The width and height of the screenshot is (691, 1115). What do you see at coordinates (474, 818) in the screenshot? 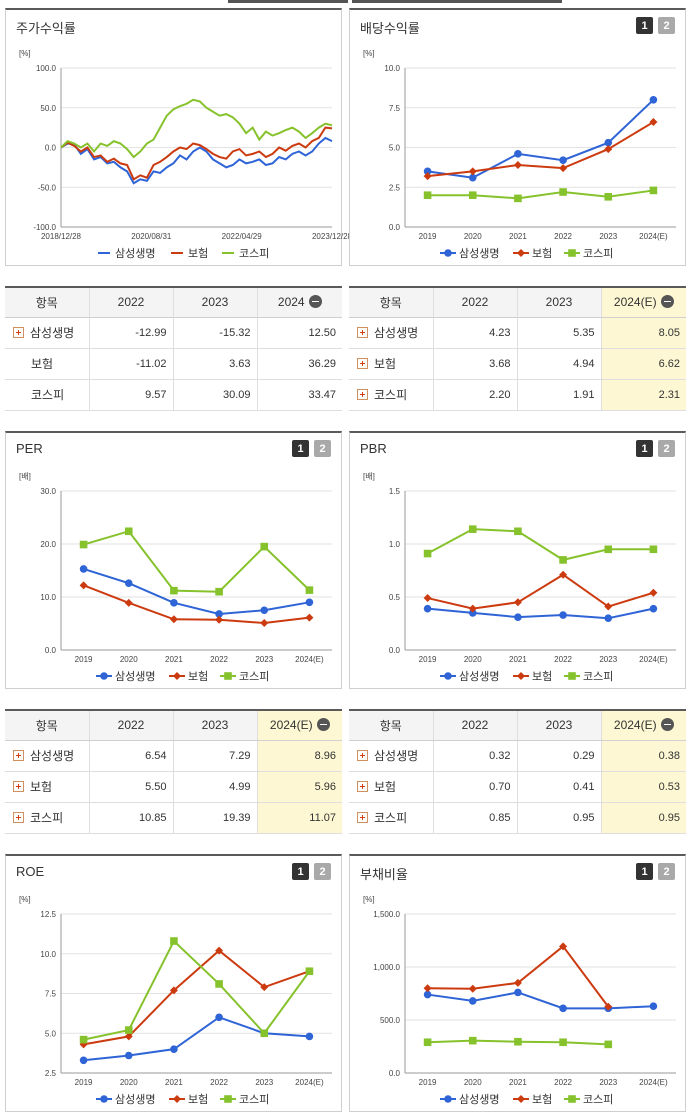
I see `value-cell: 0.85` at bounding box center [474, 818].